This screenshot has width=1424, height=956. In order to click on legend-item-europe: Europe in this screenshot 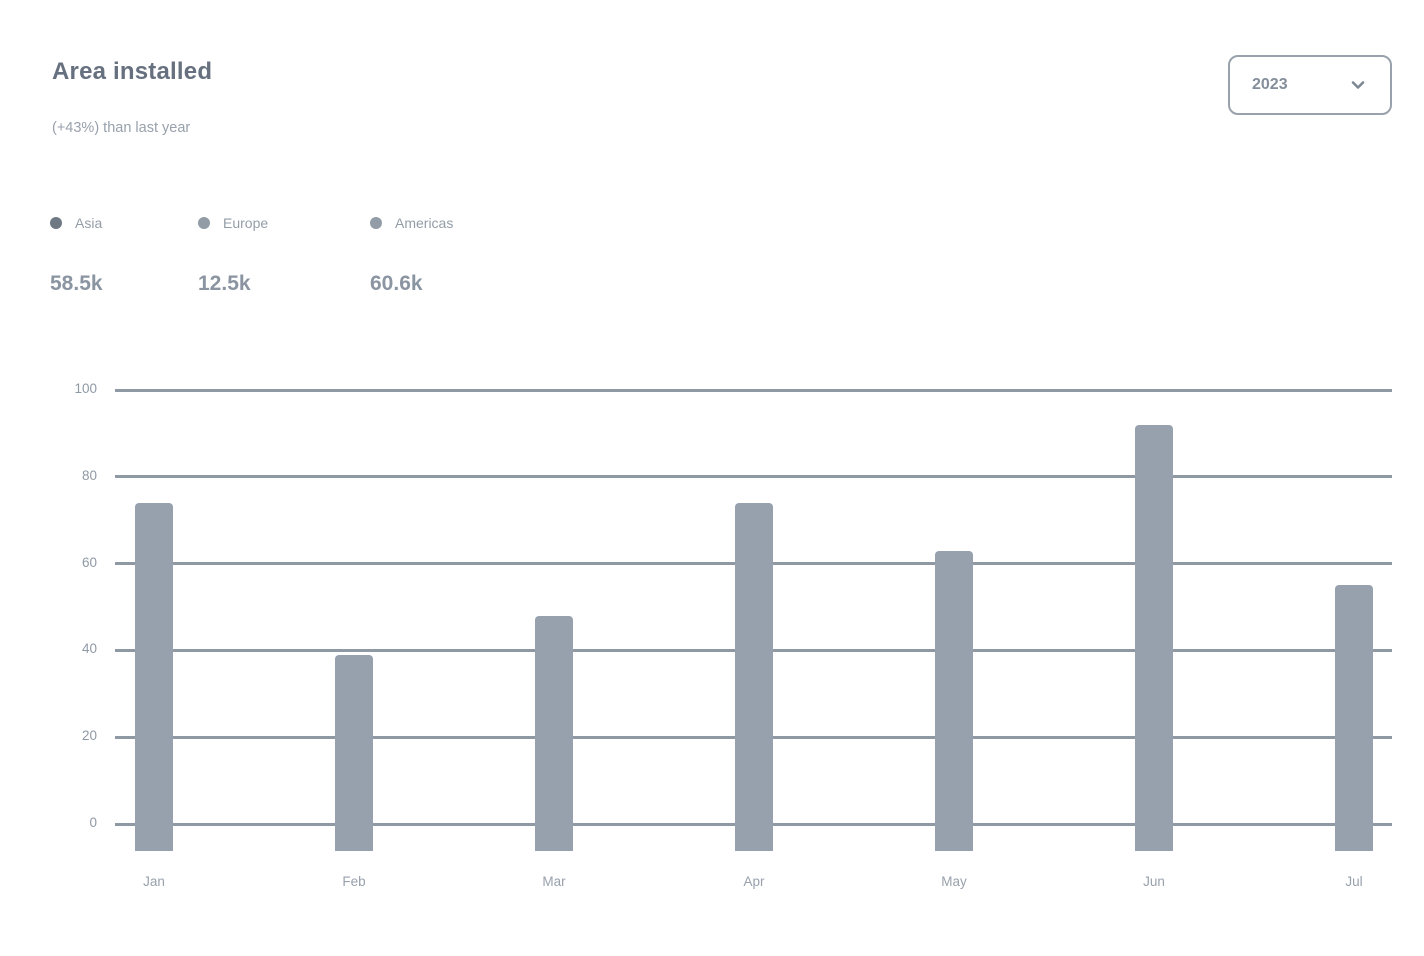, I will do `click(233, 223)`.